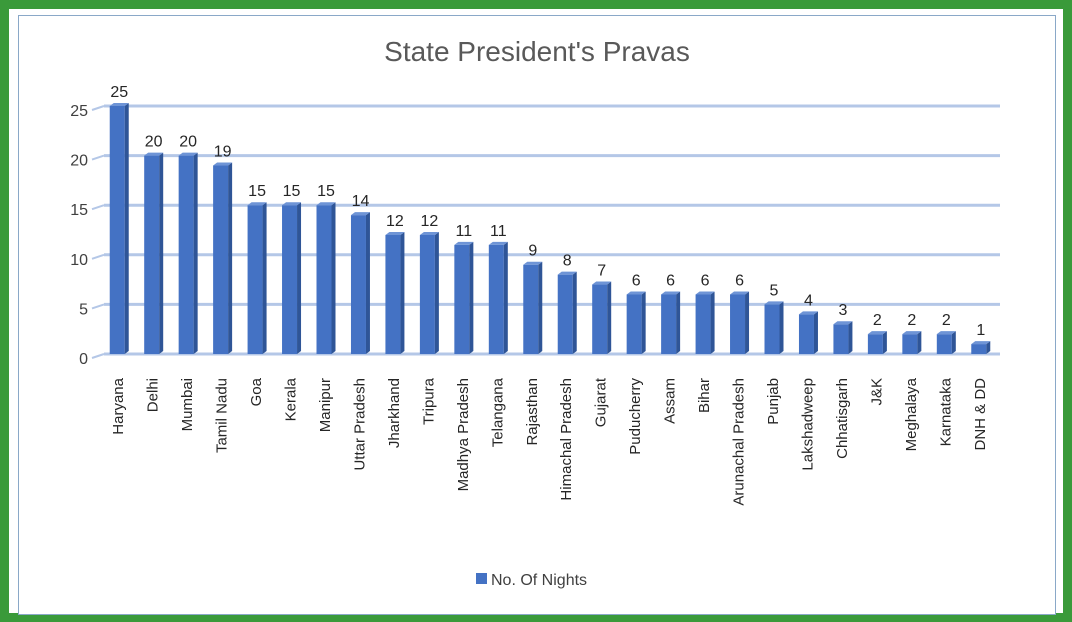 The width and height of the screenshot is (1072, 622). What do you see at coordinates (428, 401) in the screenshot?
I see `category-label: Tripura` at bounding box center [428, 401].